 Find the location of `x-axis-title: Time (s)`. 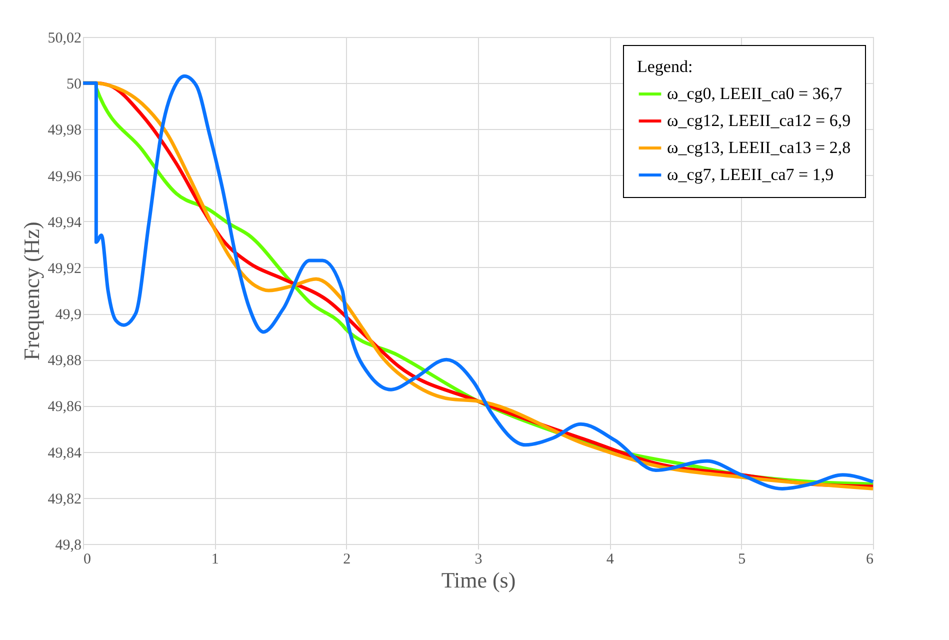

x-axis-title: Time (s) is located at coordinates (478, 580).